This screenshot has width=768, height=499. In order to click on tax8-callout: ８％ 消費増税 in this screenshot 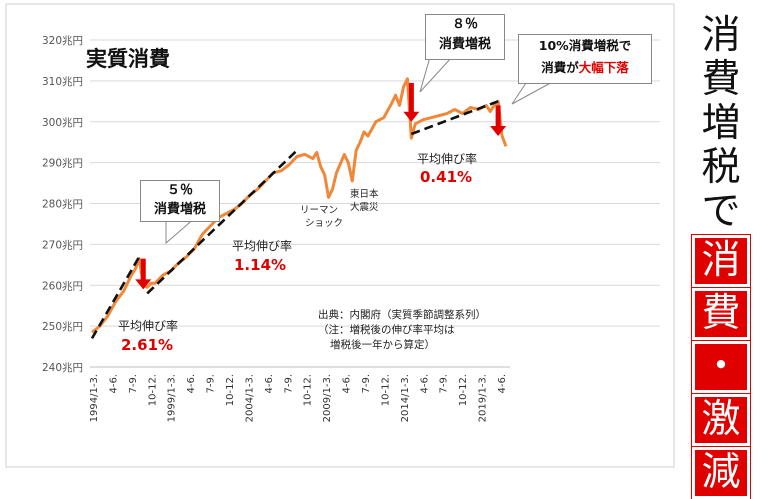, I will do `click(465, 37)`.